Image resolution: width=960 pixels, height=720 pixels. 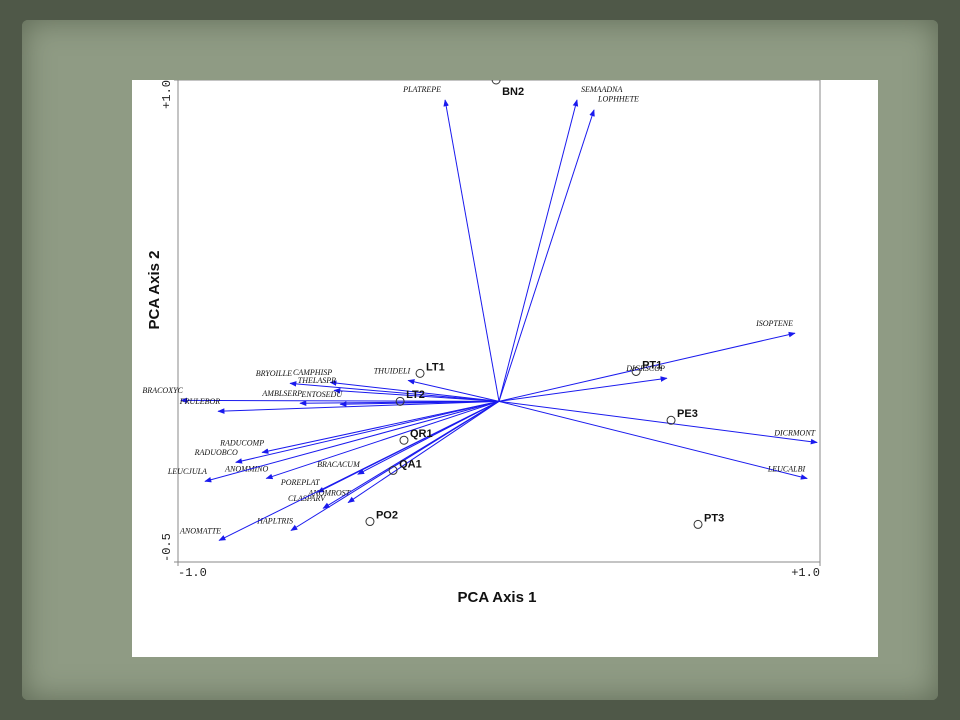 I want to click on species-label: PLATREPE, so click(x=421, y=89).